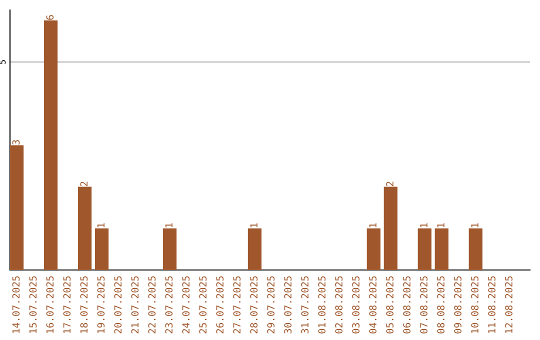 The image size is (540, 340). Describe the element at coordinates (254, 305) in the screenshot. I see `x-tick-label: 28.07.2025` at that location.